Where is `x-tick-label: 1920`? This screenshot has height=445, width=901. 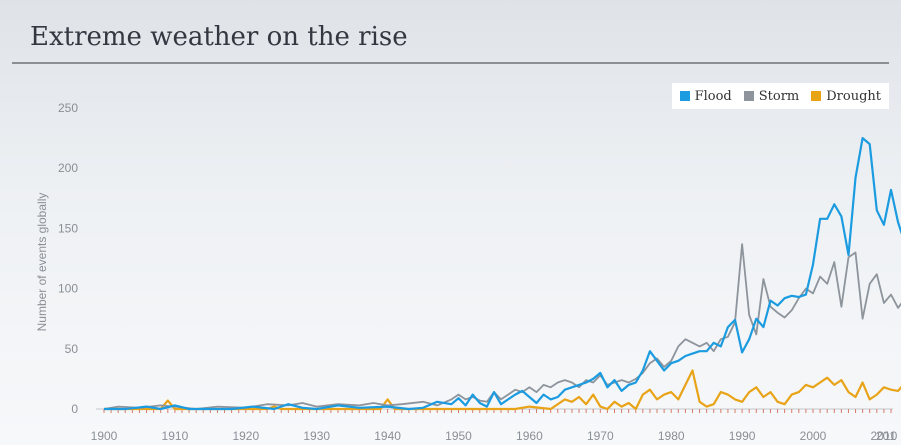 x-tick-label: 1920 is located at coordinates (245, 436).